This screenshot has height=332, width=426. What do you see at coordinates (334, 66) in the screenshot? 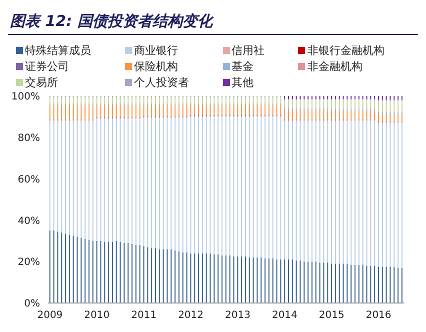
I see `legend-label: 非金融机构` at bounding box center [334, 66].